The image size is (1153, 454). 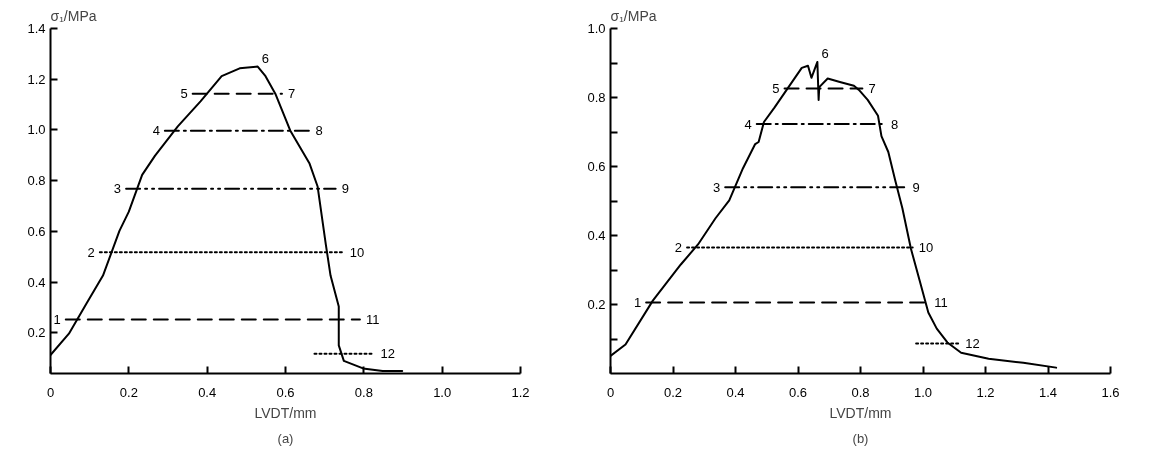 What do you see at coordinates (285, 438) in the screenshot?
I see `text: (a)` at bounding box center [285, 438].